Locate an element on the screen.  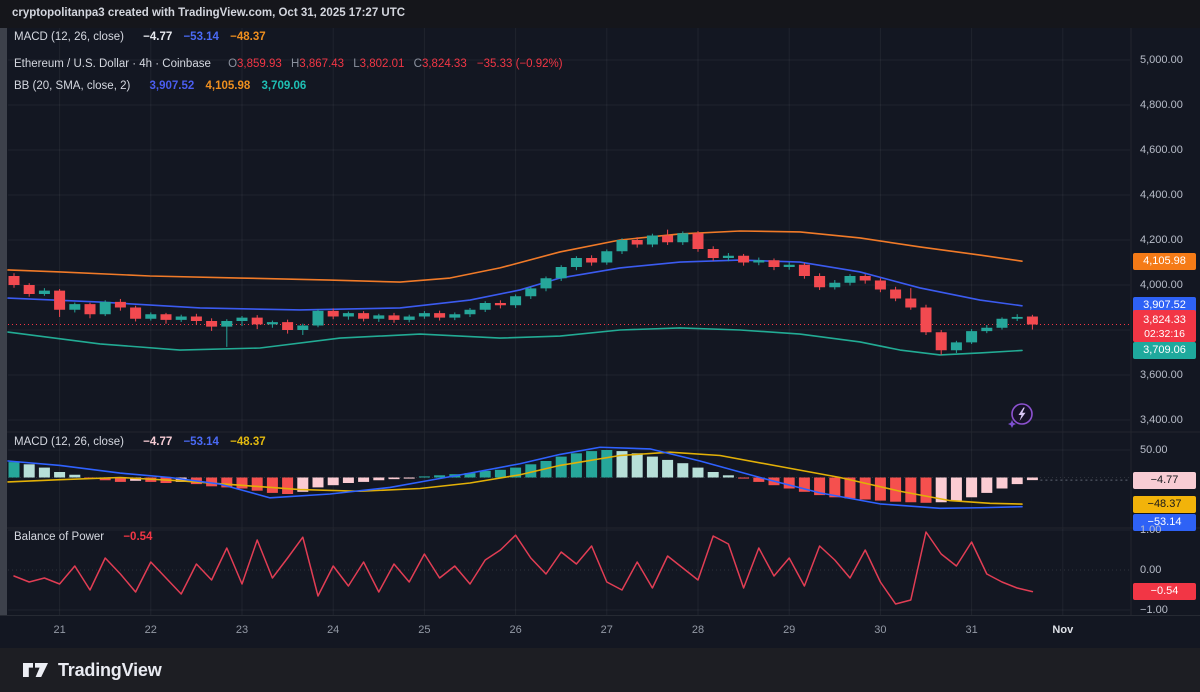
macd-legend-panel: MACD (12, 26, close) −4.77 −53.14 −48.37 is located at coordinates (140, 442).